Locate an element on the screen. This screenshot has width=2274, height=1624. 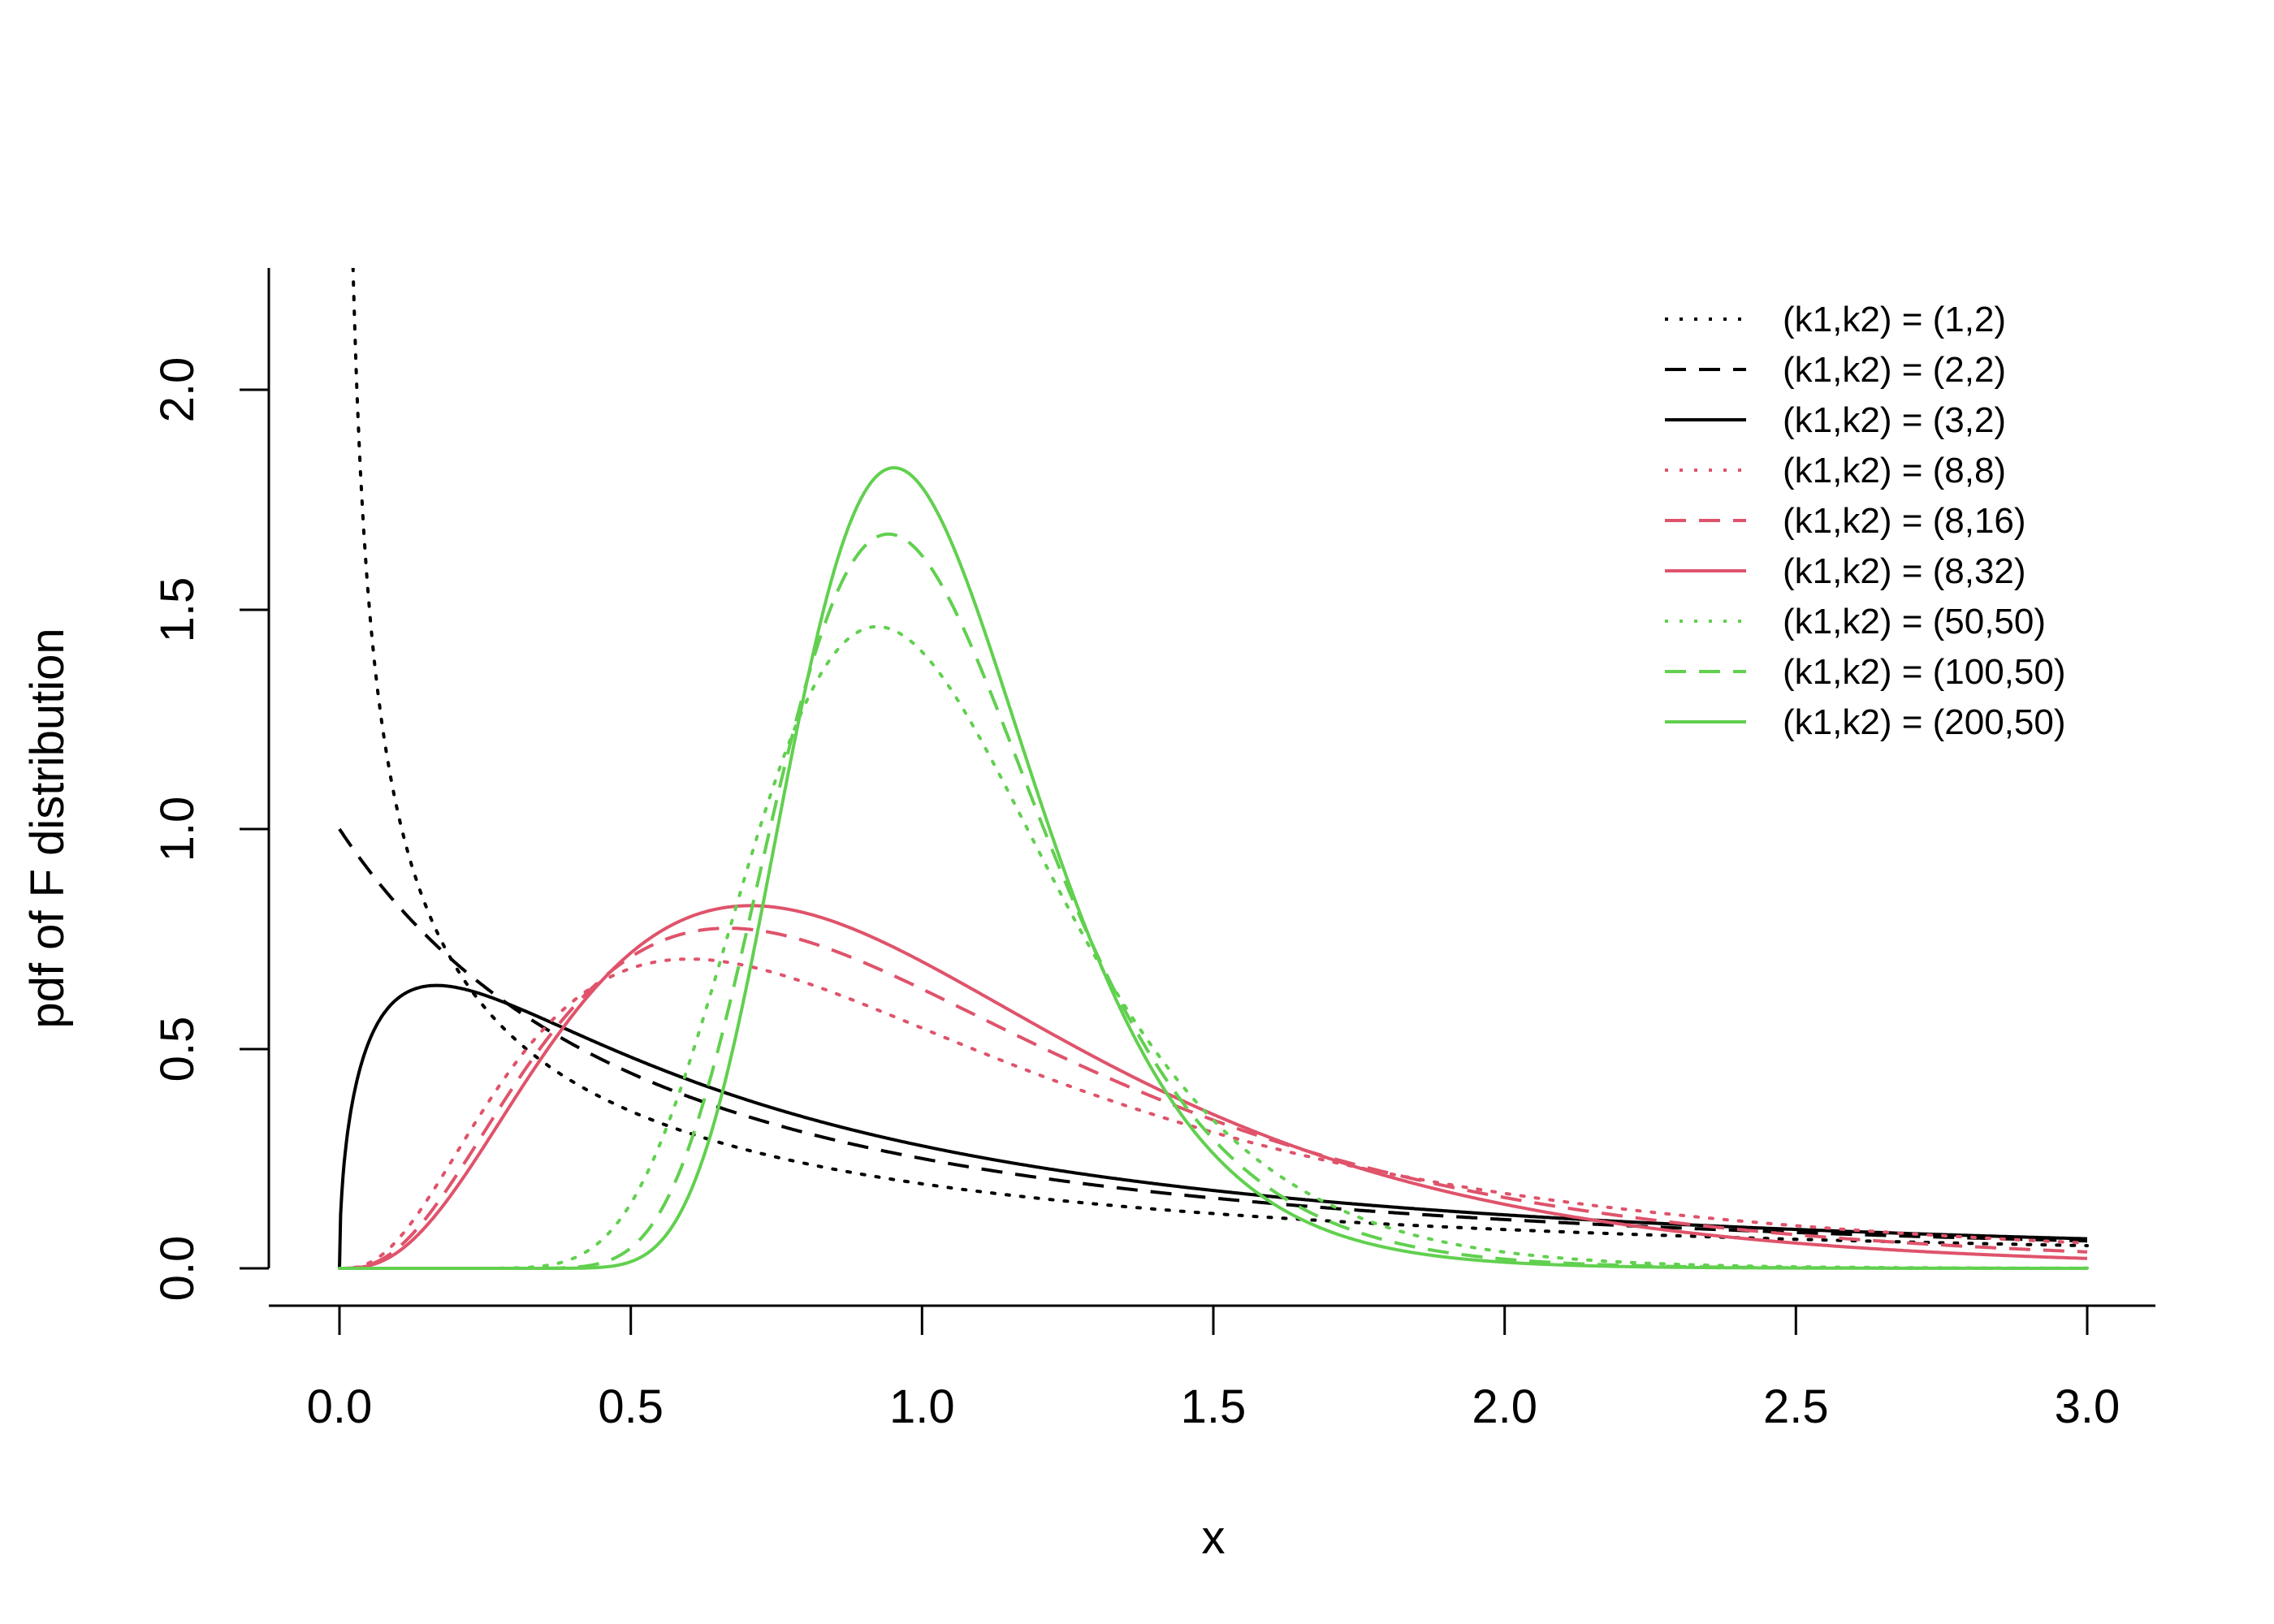
legend-entry: (k1,k2) = (8,8) is located at coordinates (1836, 471).